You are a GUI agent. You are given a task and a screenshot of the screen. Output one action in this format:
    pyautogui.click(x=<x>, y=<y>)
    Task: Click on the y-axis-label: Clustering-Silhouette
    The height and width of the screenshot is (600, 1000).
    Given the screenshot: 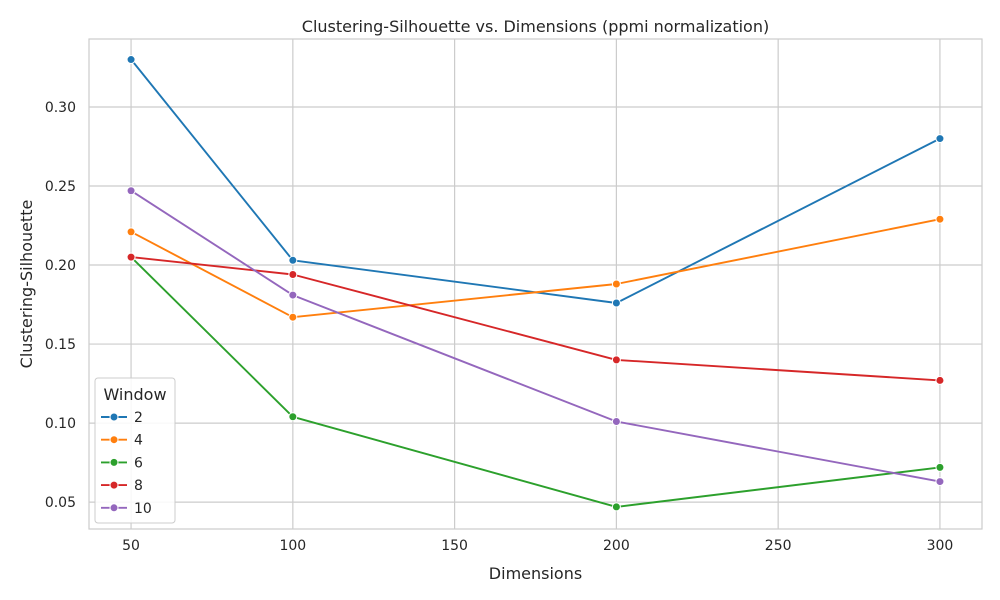 What is the action you would take?
    pyautogui.click(x=26, y=284)
    